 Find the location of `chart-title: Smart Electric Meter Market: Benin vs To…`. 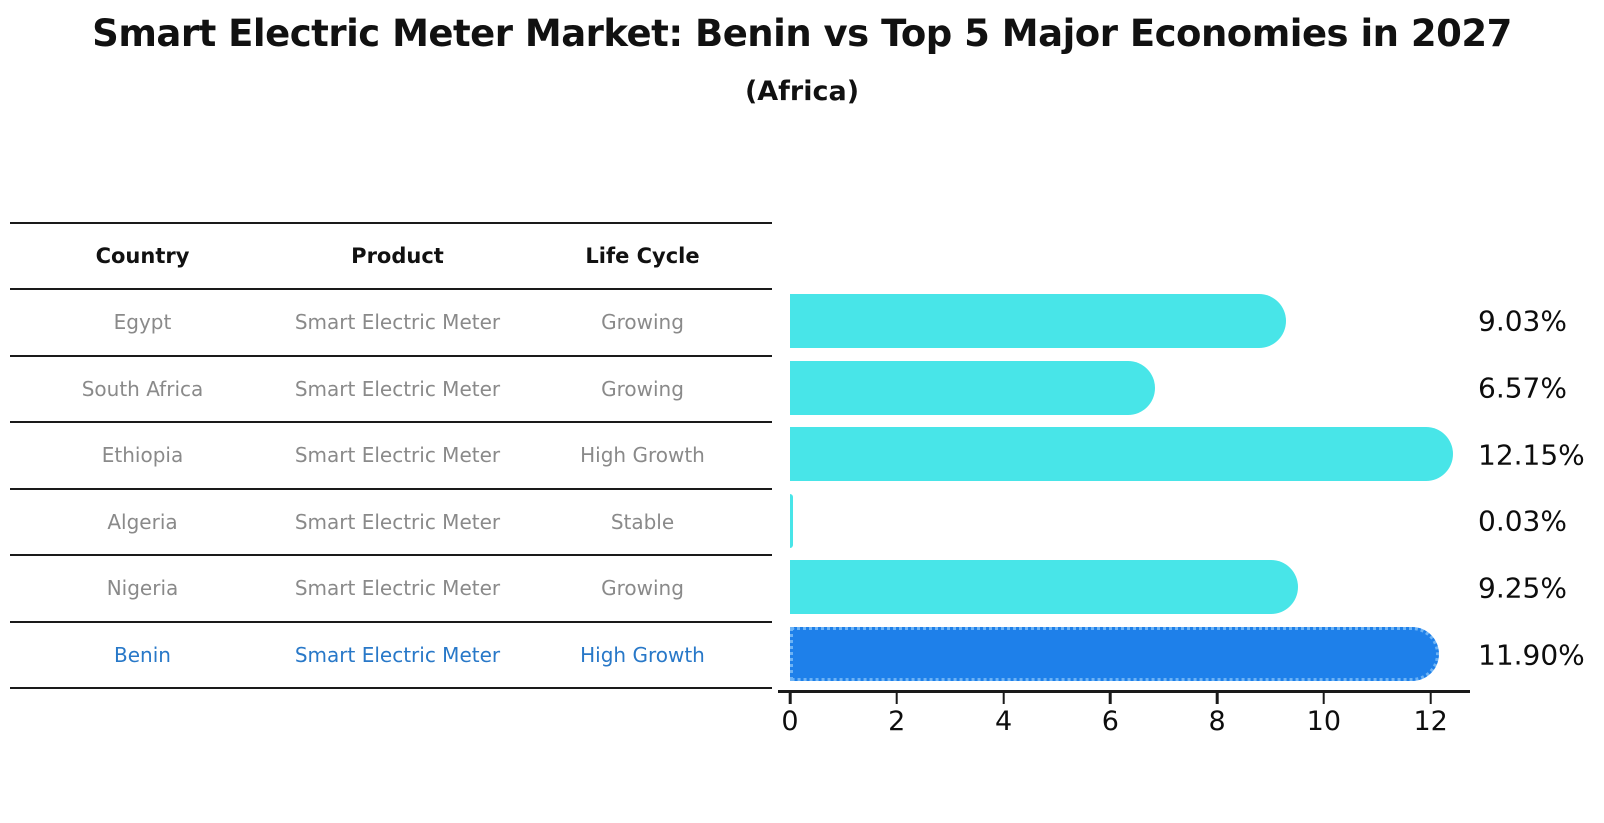

chart-title: Smart Electric Meter Market: Benin vs To… is located at coordinates (802, 33).